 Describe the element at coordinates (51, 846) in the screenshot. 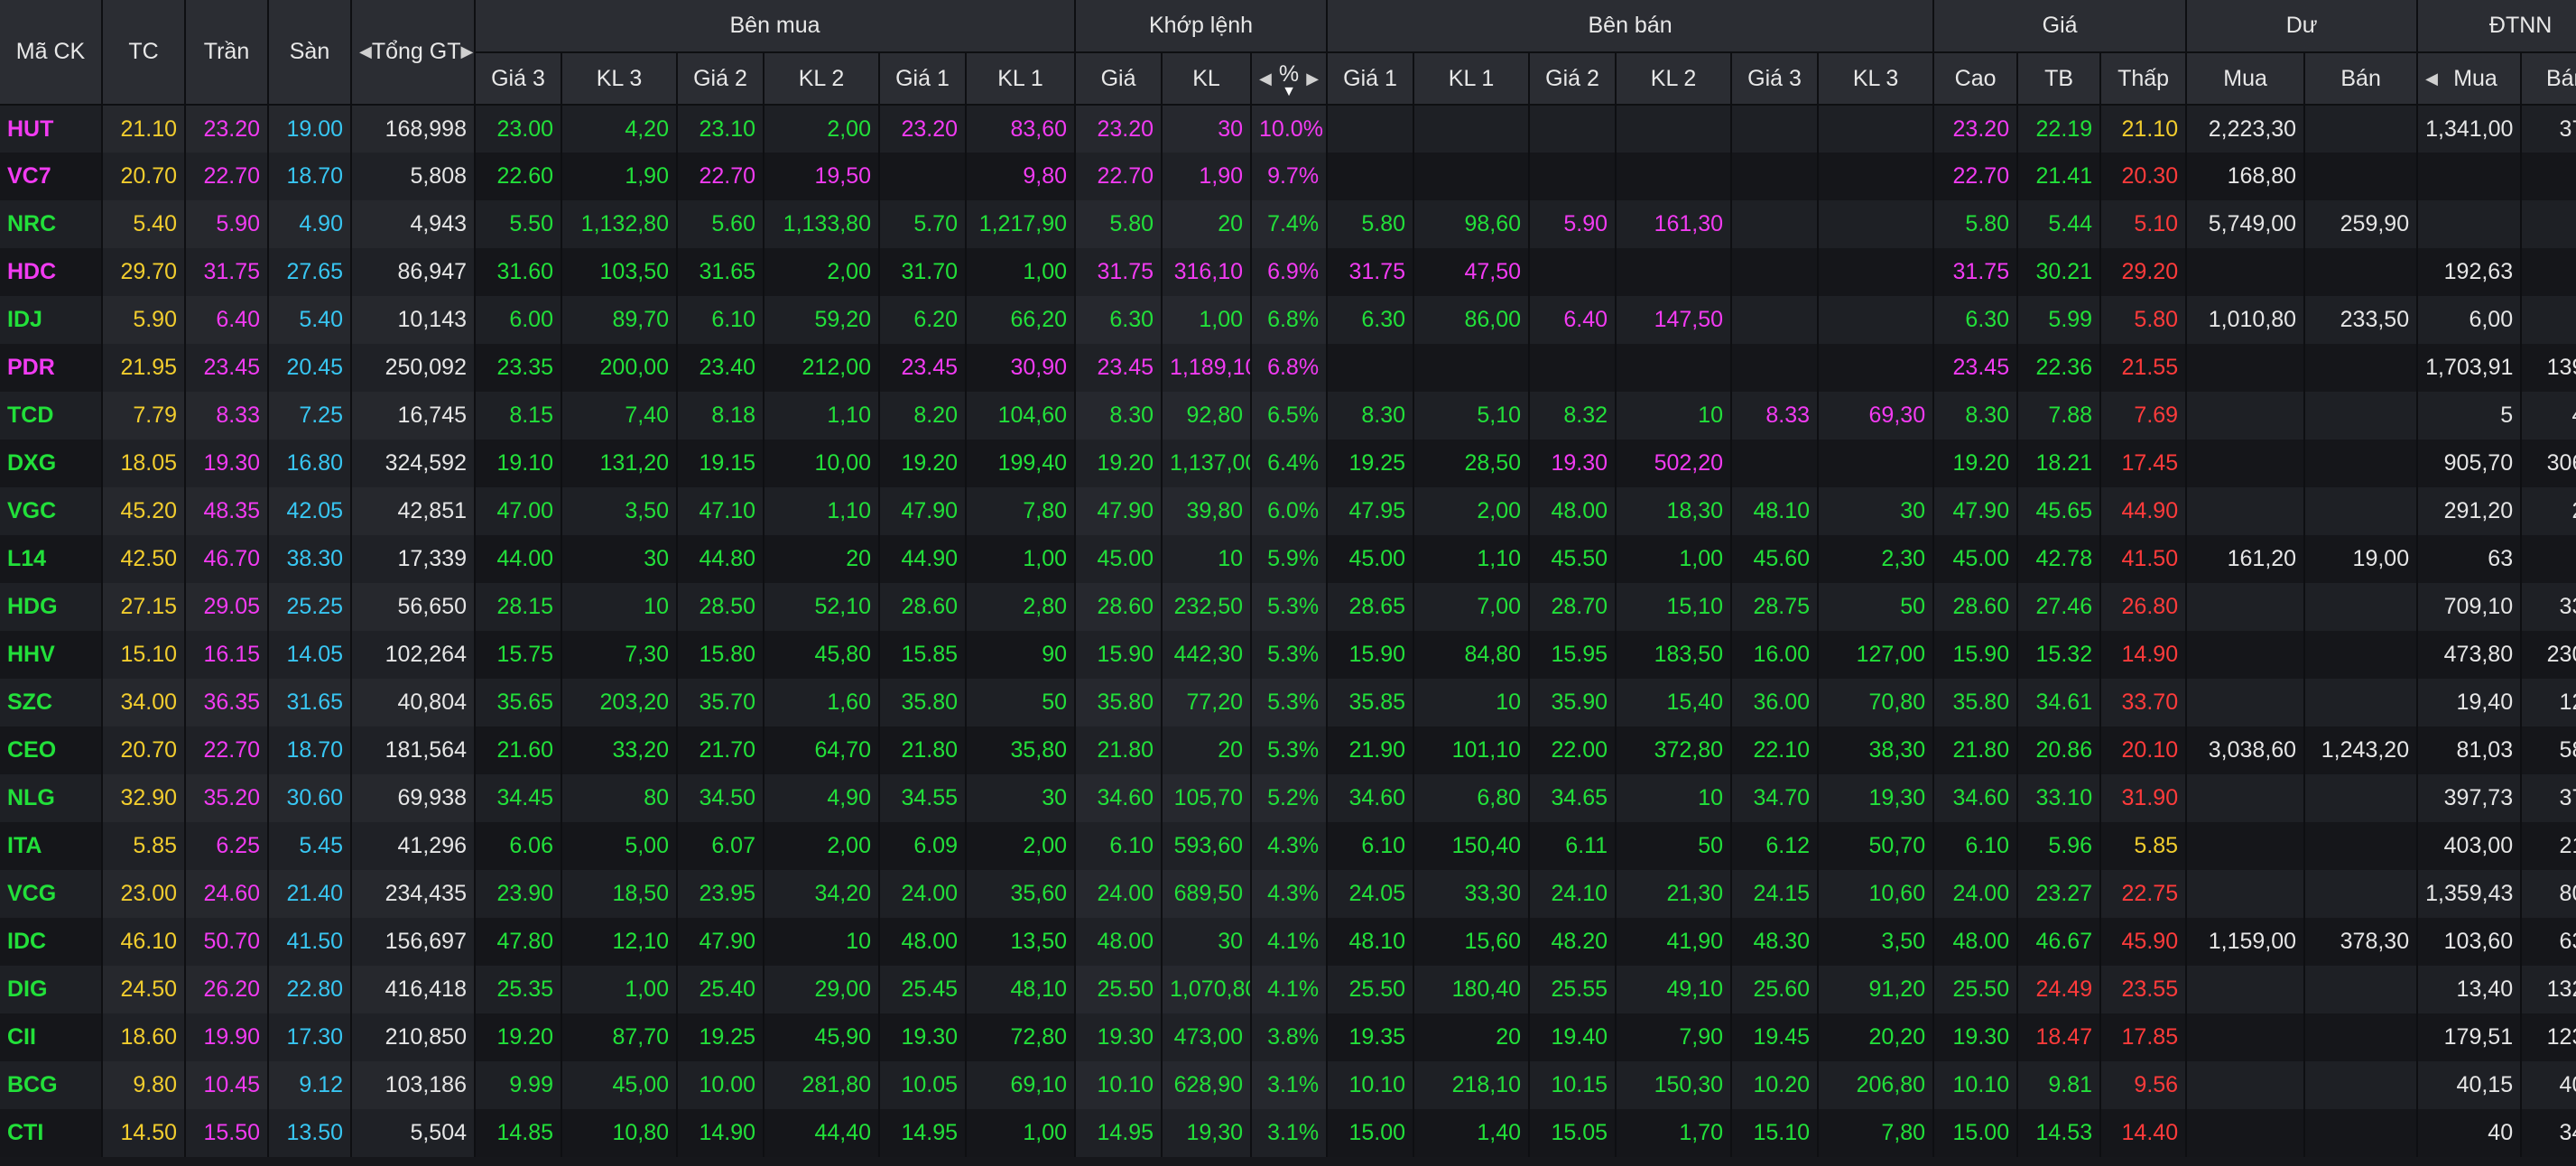

I see `symbol-cell: ITA` at that location.